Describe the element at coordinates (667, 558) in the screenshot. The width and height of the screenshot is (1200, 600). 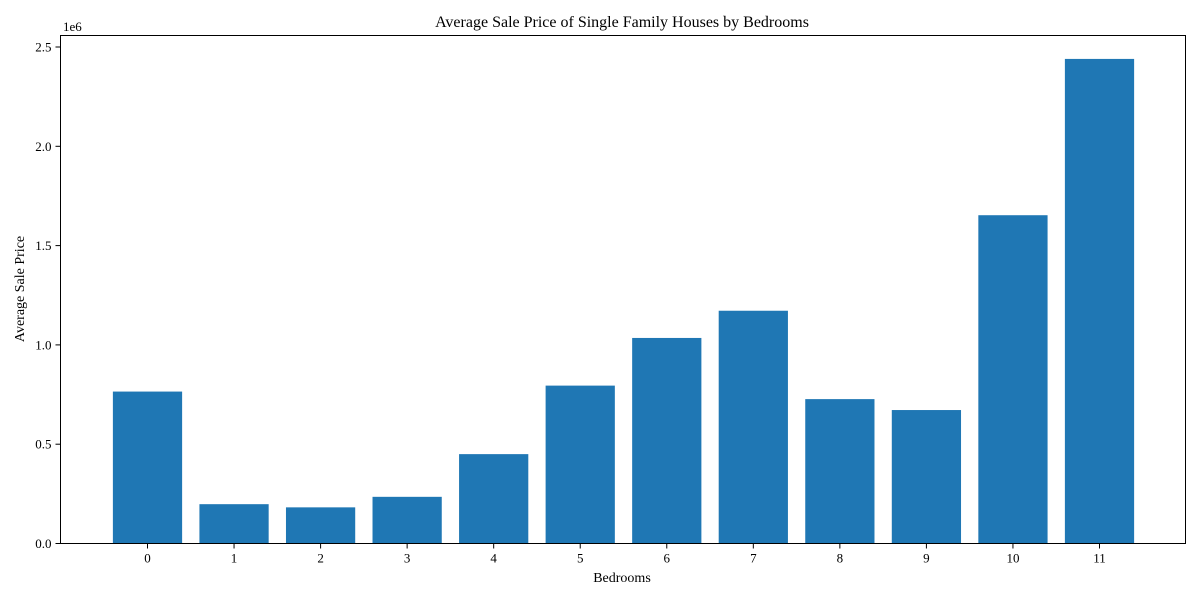
I see `x-tick-label: 6` at that location.